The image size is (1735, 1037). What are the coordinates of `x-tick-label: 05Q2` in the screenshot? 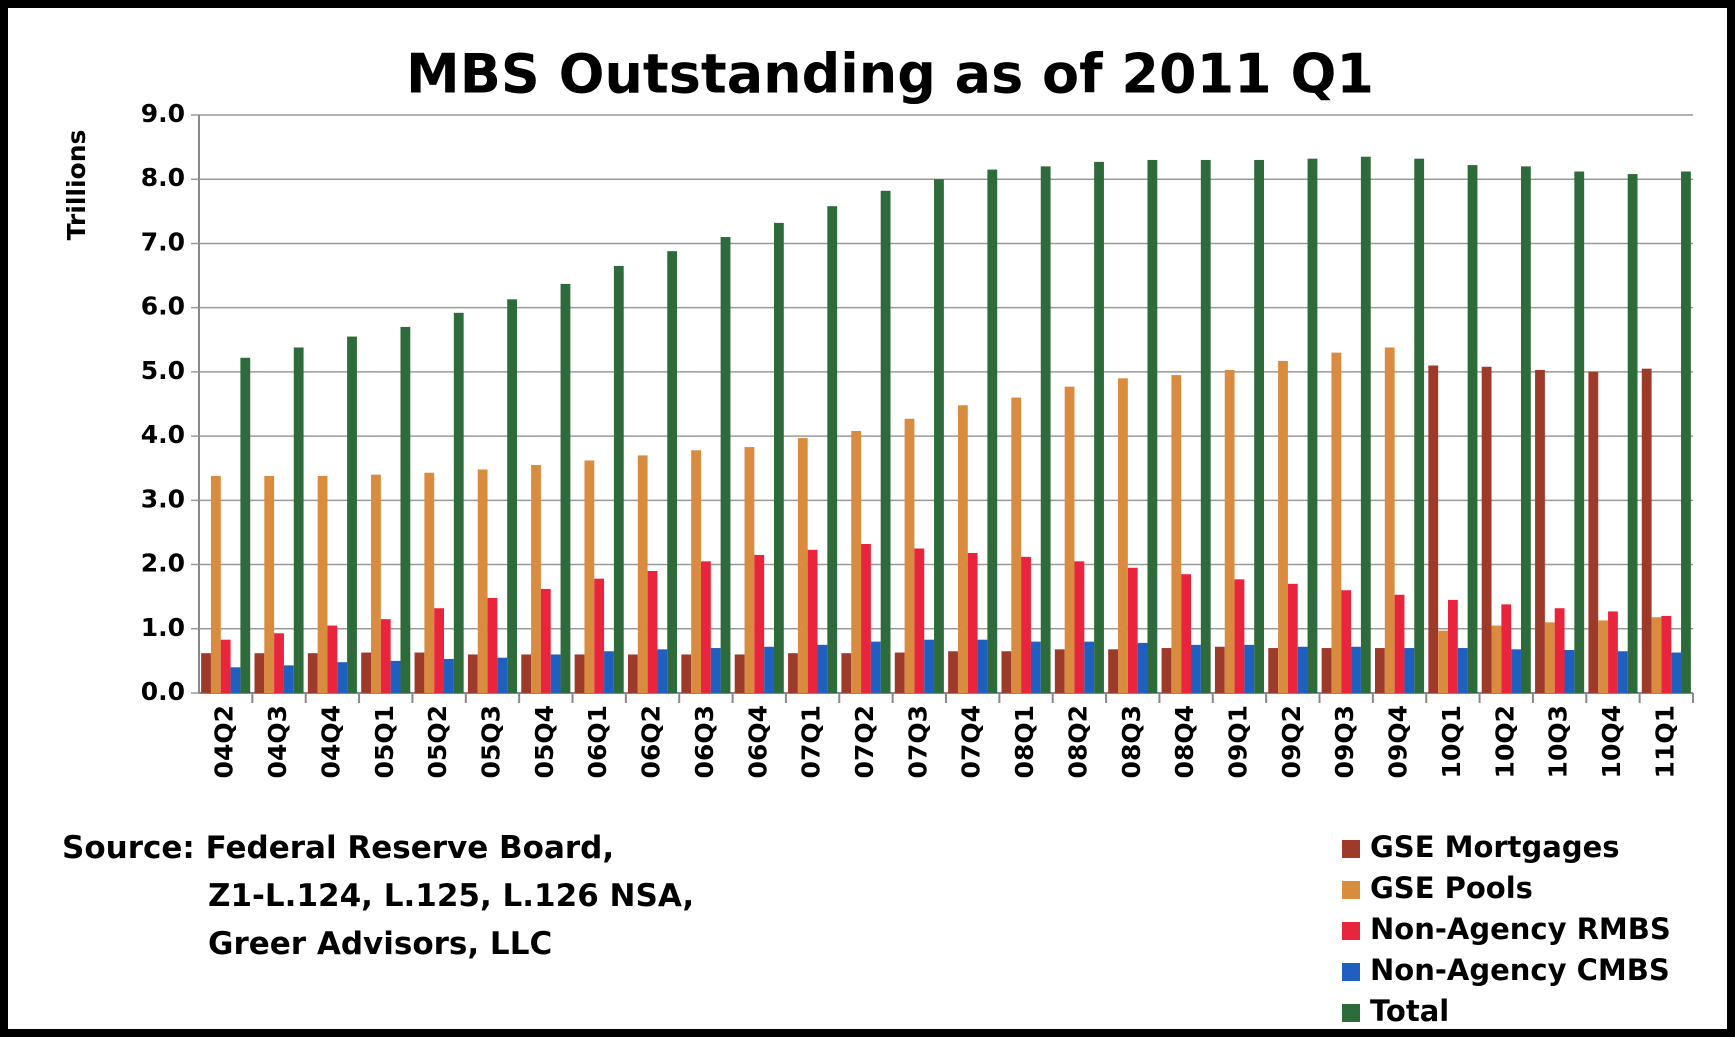 It's located at (437, 741).